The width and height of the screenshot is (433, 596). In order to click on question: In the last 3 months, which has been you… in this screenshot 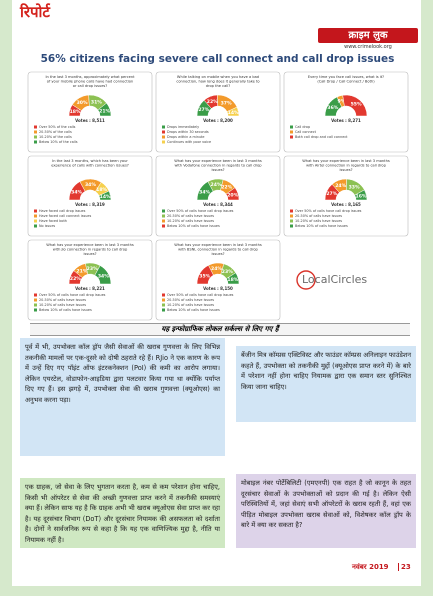, I will do `click(90, 163)`.